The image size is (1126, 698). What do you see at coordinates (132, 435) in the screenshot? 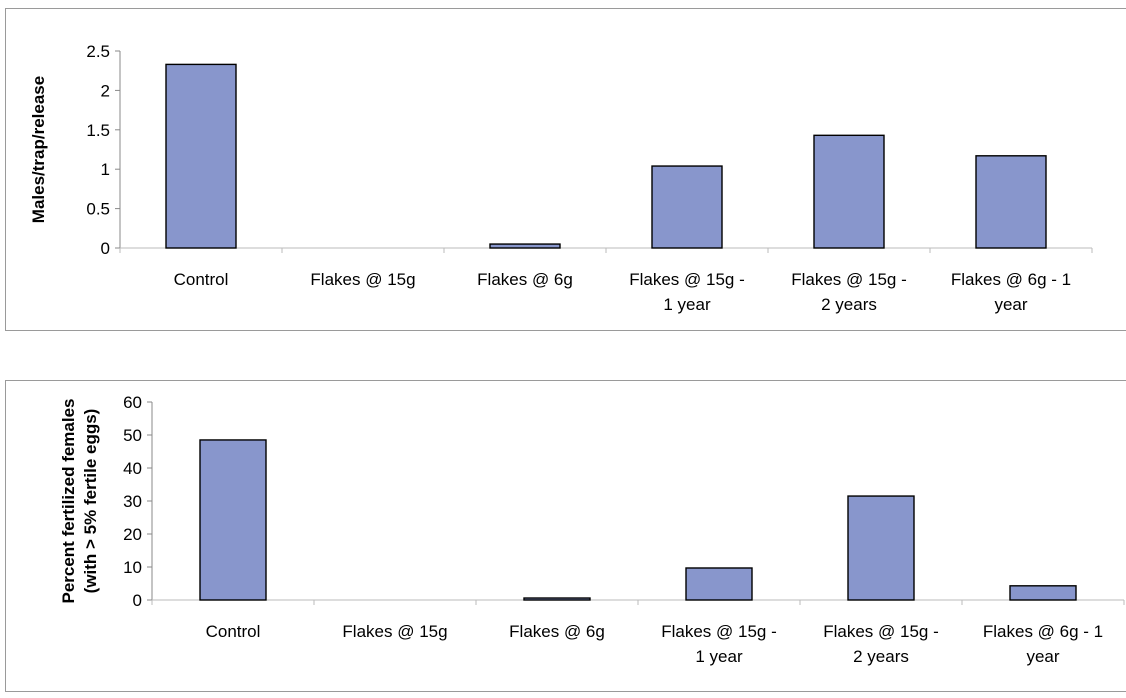
I see `y-tick-label: 50` at bounding box center [132, 435].